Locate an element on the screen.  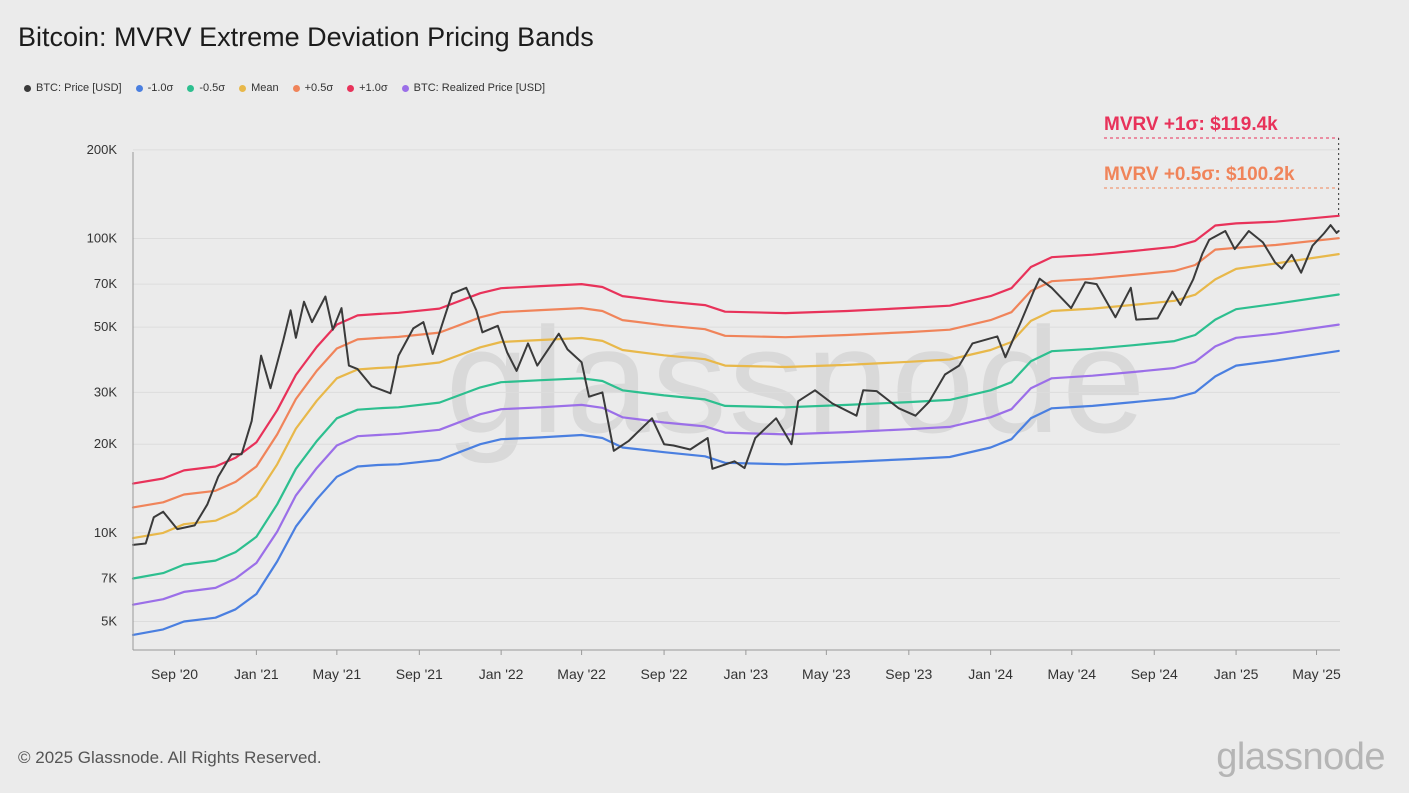
y-tick-label: 10K is located at coordinates (105, 532).